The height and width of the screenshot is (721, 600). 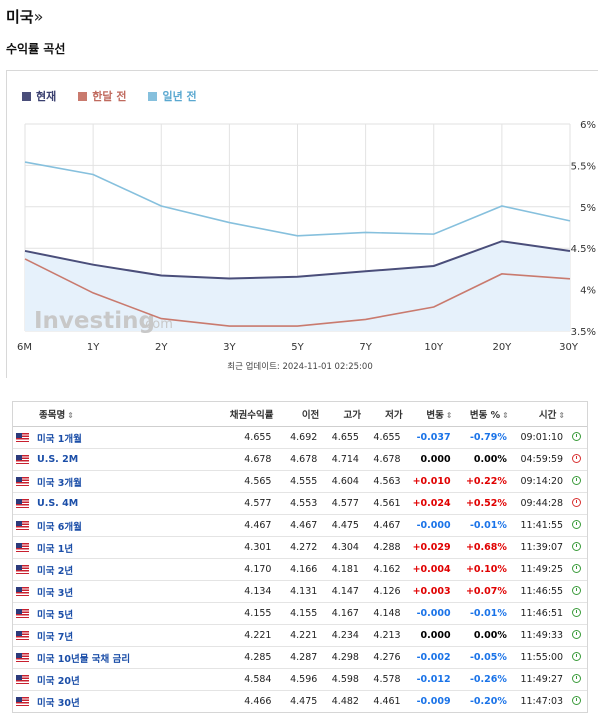 What do you see at coordinates (116, 481) in the screenshot?
I see `bond-name-cell: 미국 3개월` at bounding box center [116, 481].